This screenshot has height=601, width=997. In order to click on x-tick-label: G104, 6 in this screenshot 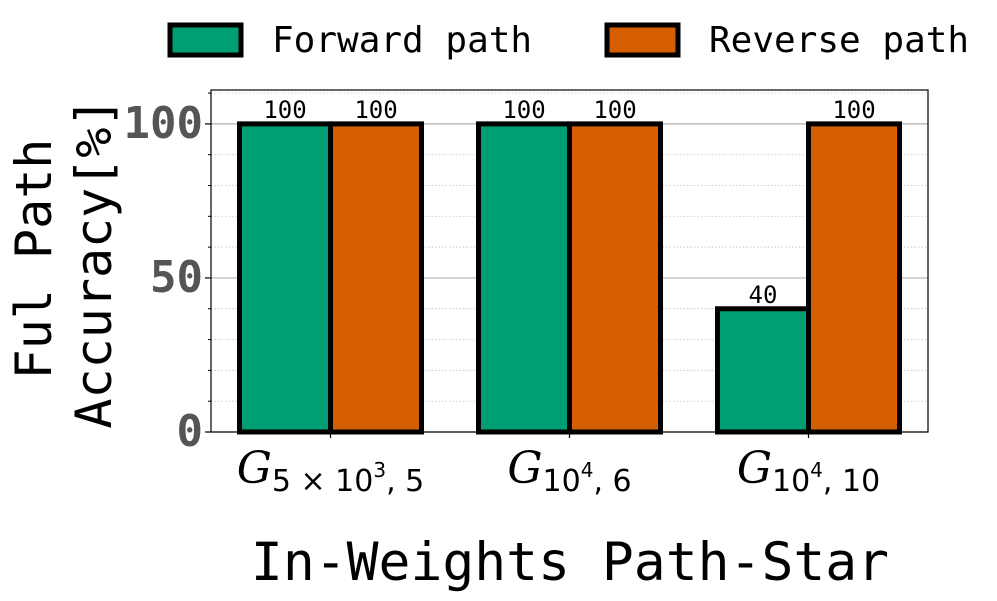, I will do `click(569, 471)`.